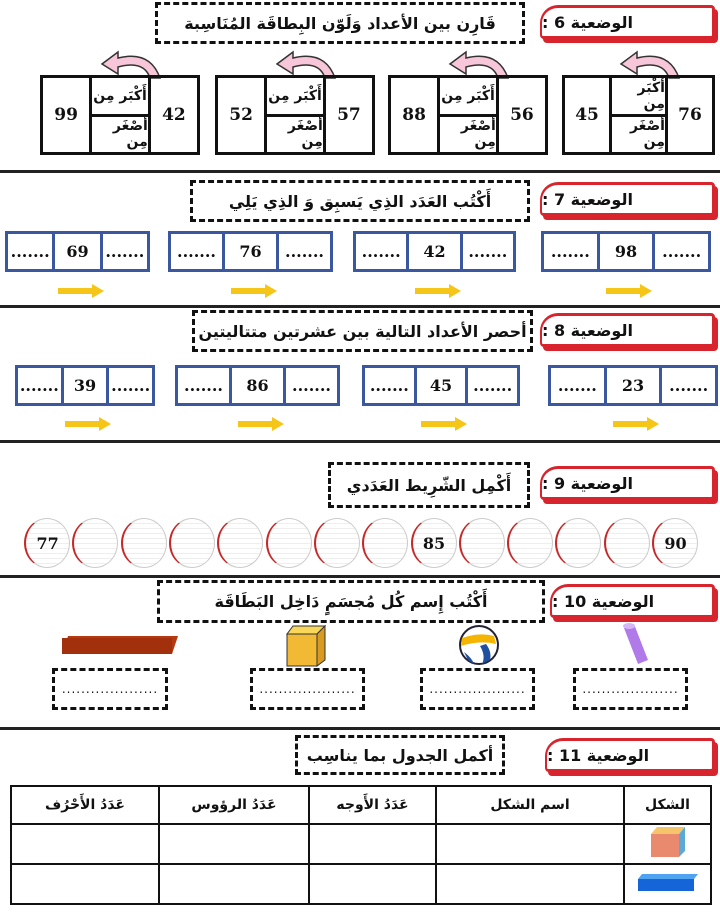 The height and width of the screenshot is (913, 720). I want to click on number-line-circle: 85, so click(433, 543).